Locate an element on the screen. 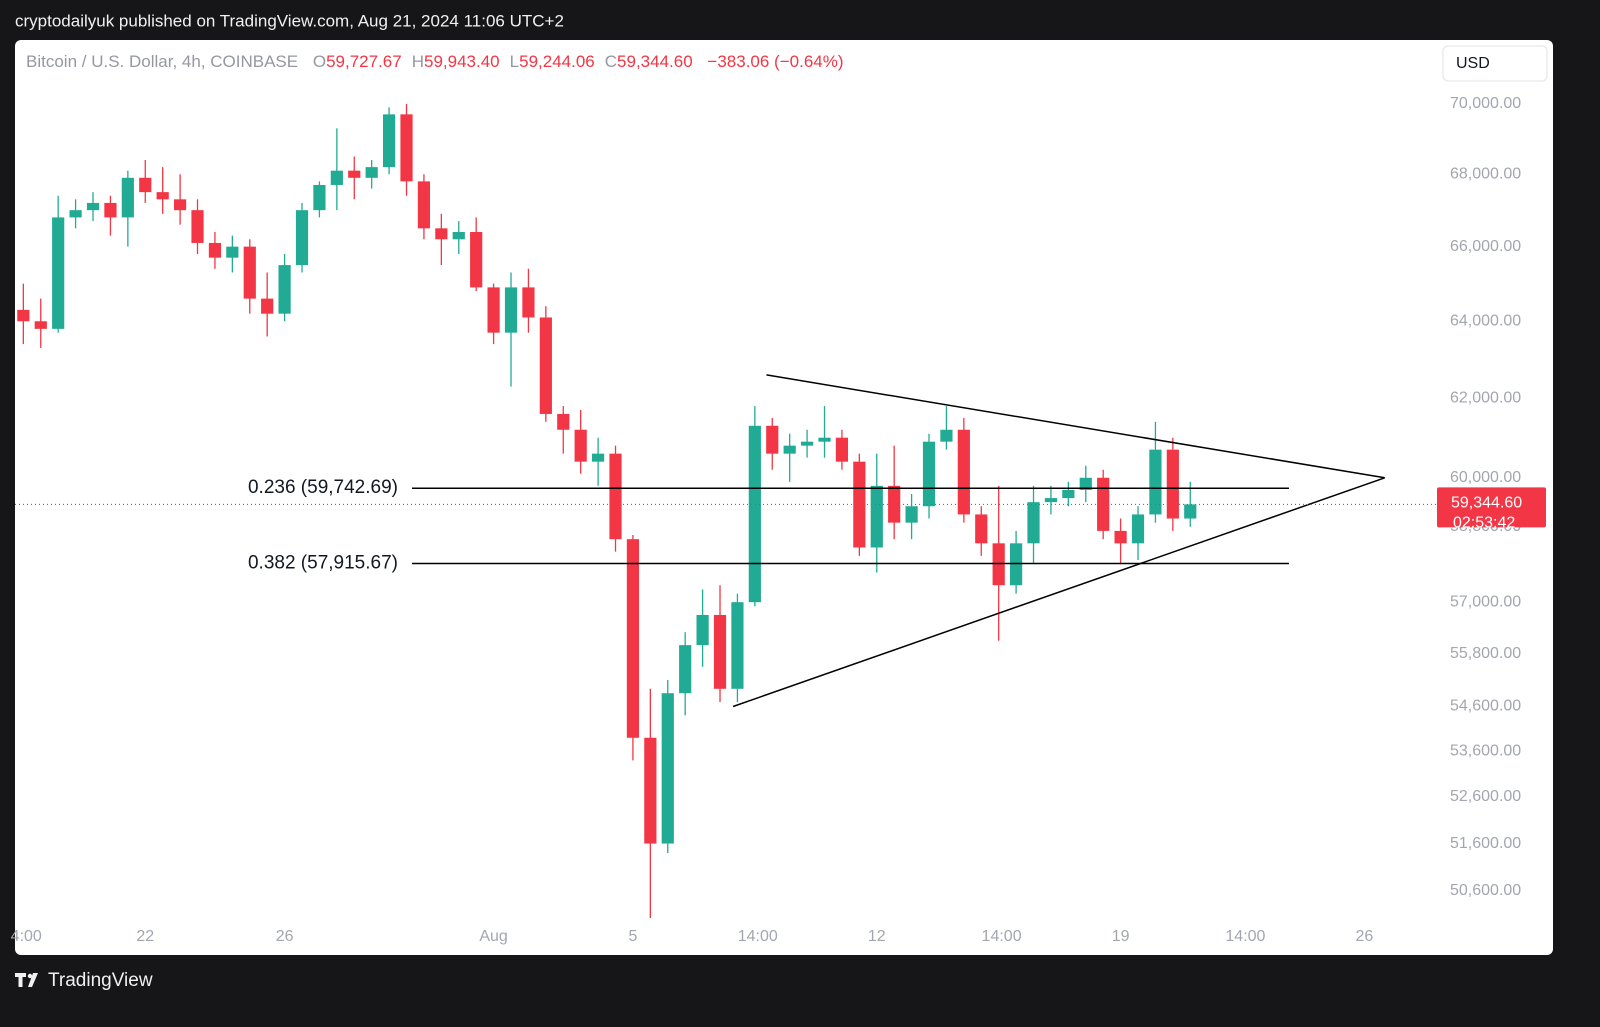  ohlc-key: O is located at coordinates (319, 61).